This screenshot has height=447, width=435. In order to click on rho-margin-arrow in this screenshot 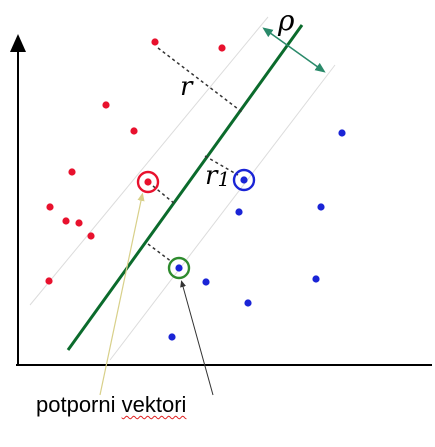, I will do `click(294, 50)`.